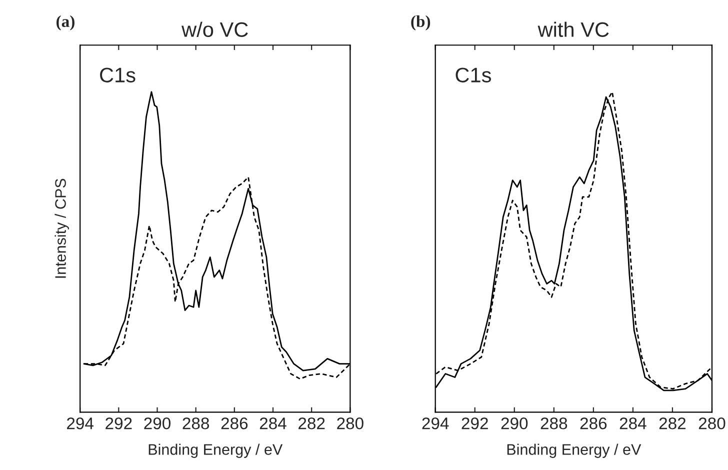  Describe the element at coordinates (215, 29) in the screenshot. I see `chart-title: w/o VC` at that location.